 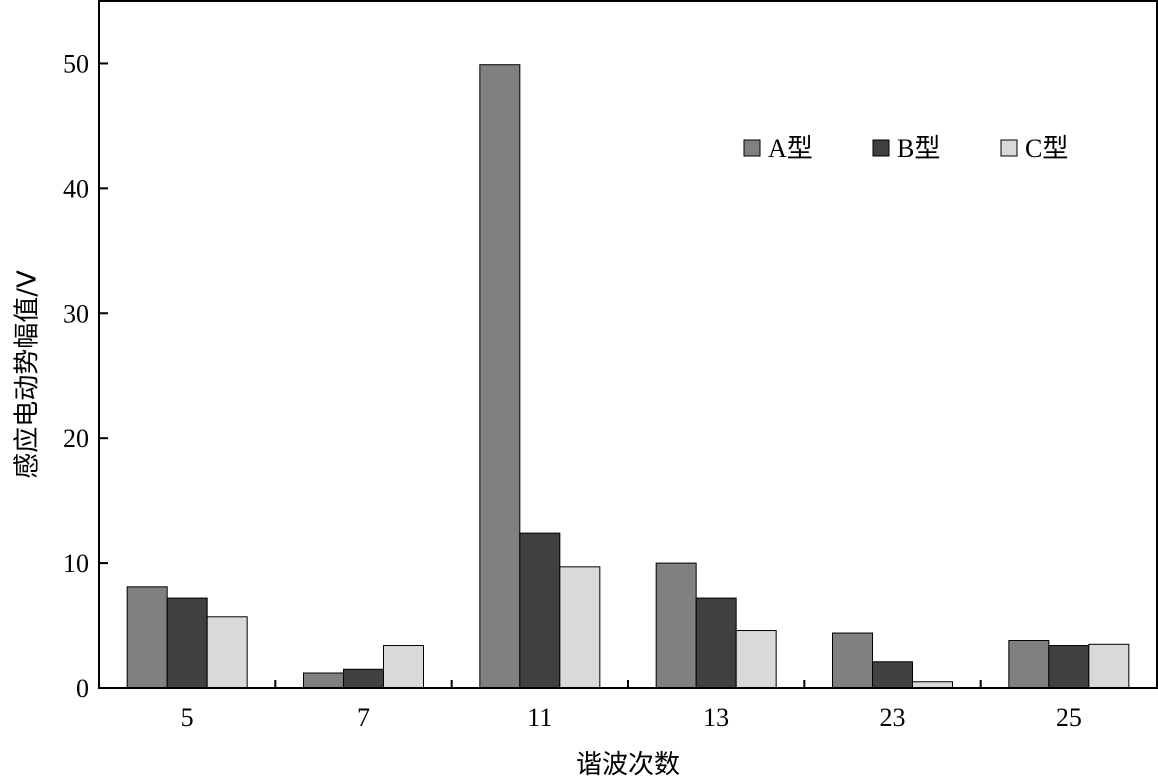 What do you see at coordinates (893, 717) in the screenshot?
I see `x-tick-label: 23` at bounding box center [893, 717].